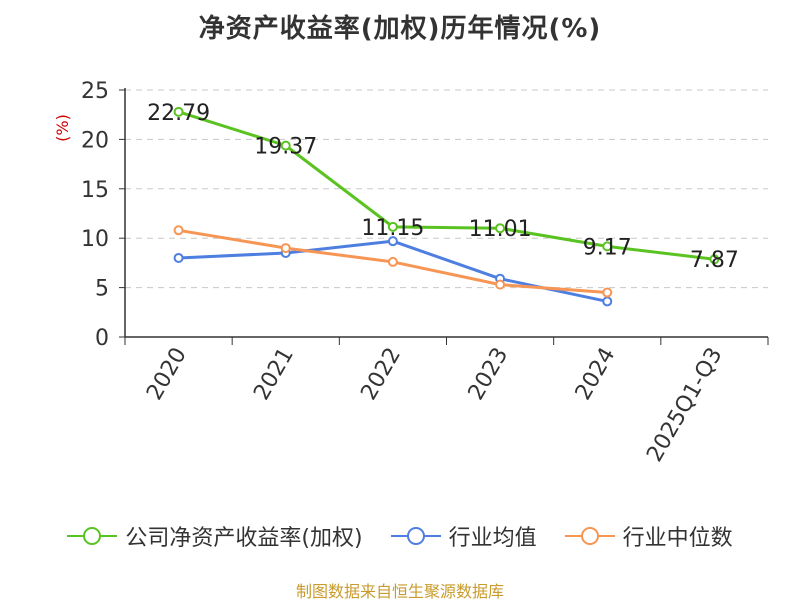 This screenshot has width=800, height=602. Describe the element at coordinates (677, 538) in the screenshot. I see `legend-label-industry-median: 行业中位数` at that location.